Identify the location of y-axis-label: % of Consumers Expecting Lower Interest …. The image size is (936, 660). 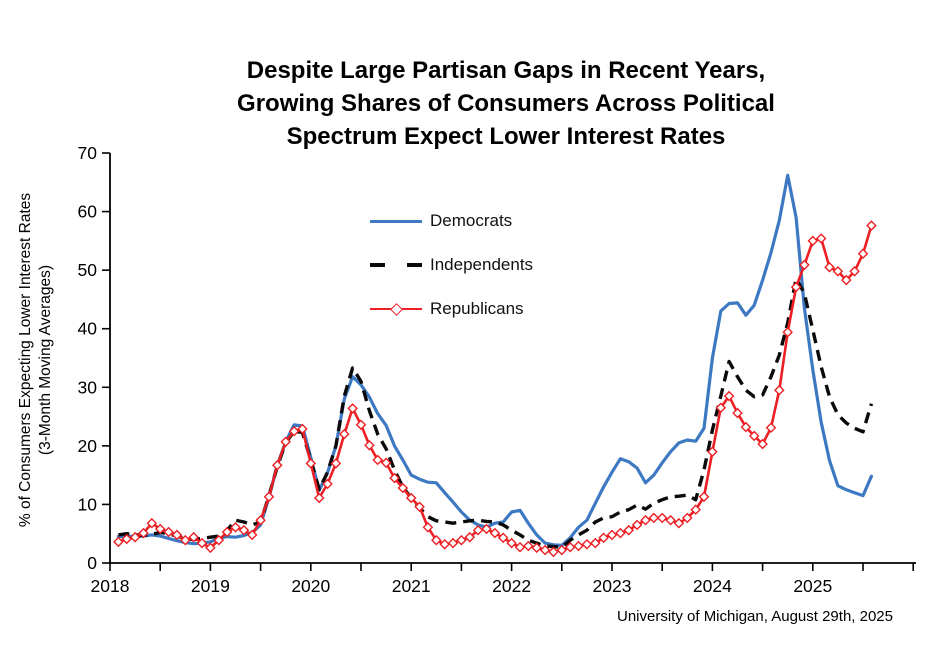
(38, 360).